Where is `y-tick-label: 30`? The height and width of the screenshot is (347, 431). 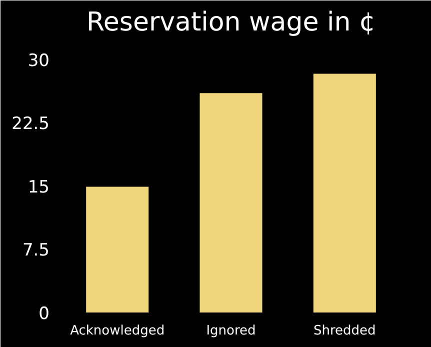
y-tick-label: 30 is located at coordinates (39, 60).